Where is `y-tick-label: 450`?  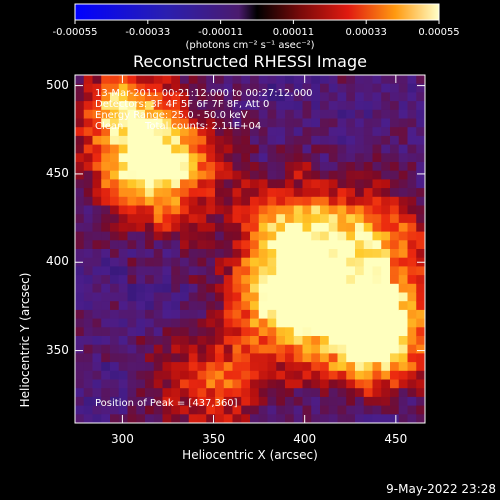 y-tick-label: 450 is located at coordinates (57, 172).